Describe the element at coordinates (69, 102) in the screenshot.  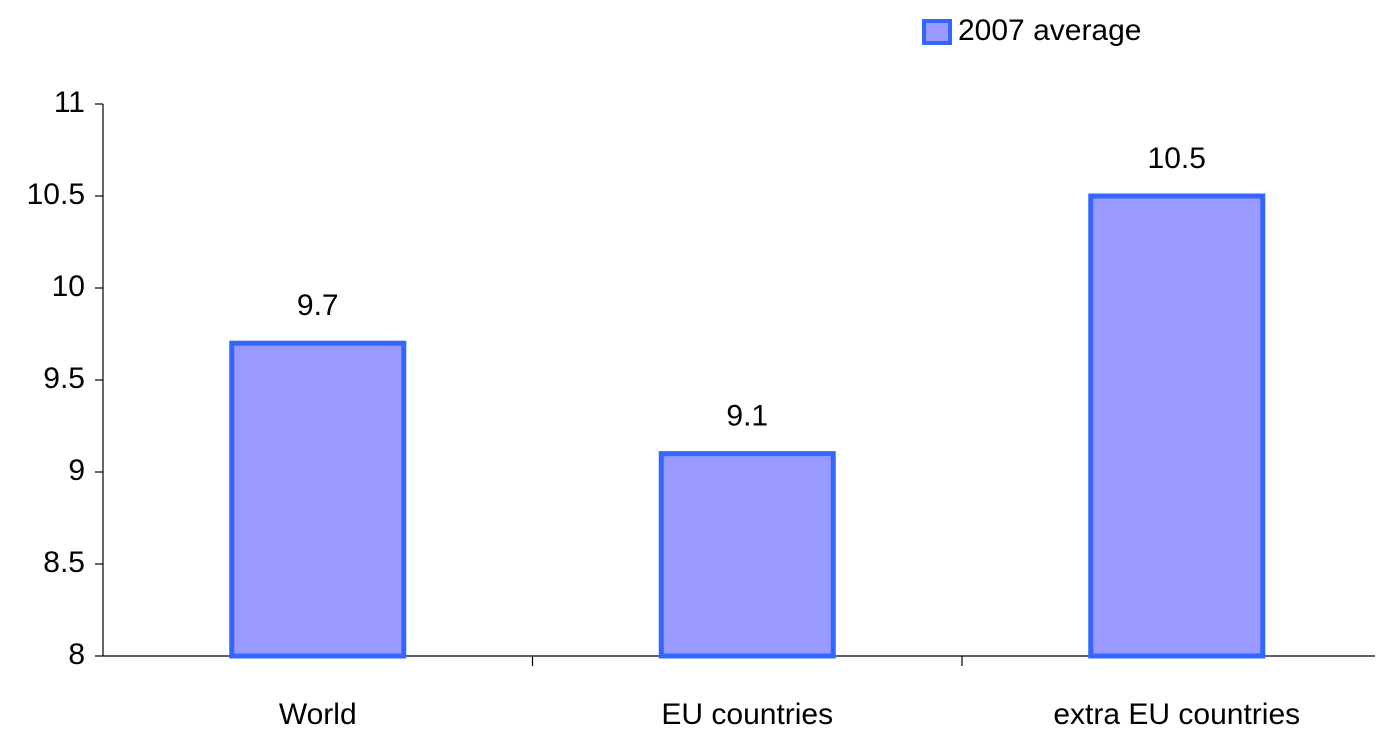
I see `y-tick-label: 11` at that location.